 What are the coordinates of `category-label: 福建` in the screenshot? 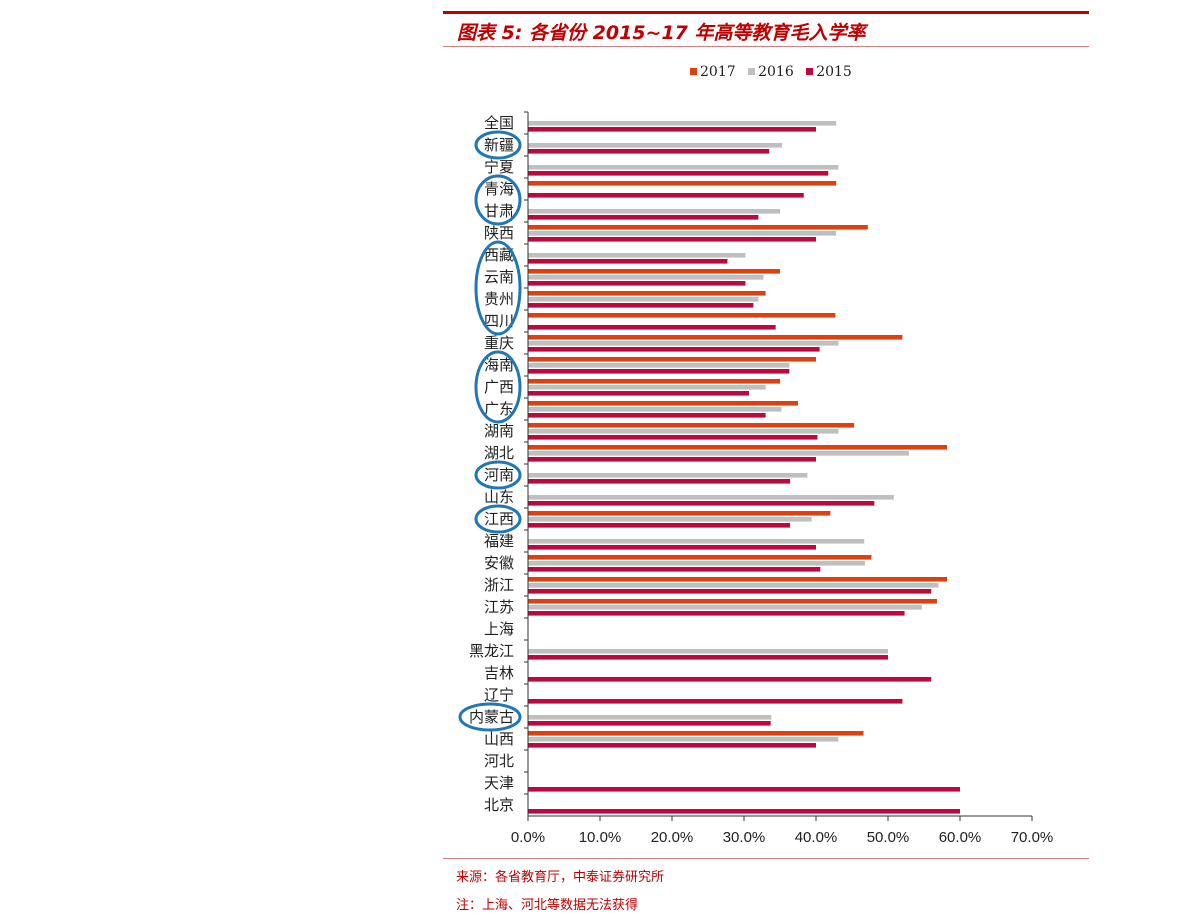 It's located at (499, 541).